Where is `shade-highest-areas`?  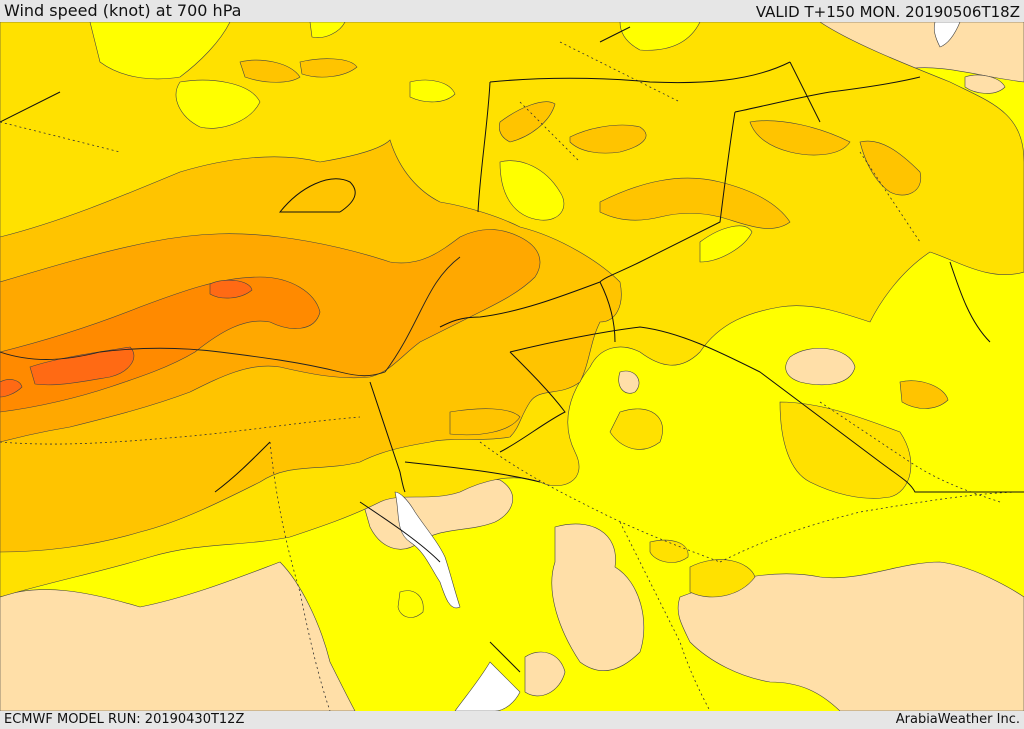
shade-highest-areas is located at coordinates (126, 338).